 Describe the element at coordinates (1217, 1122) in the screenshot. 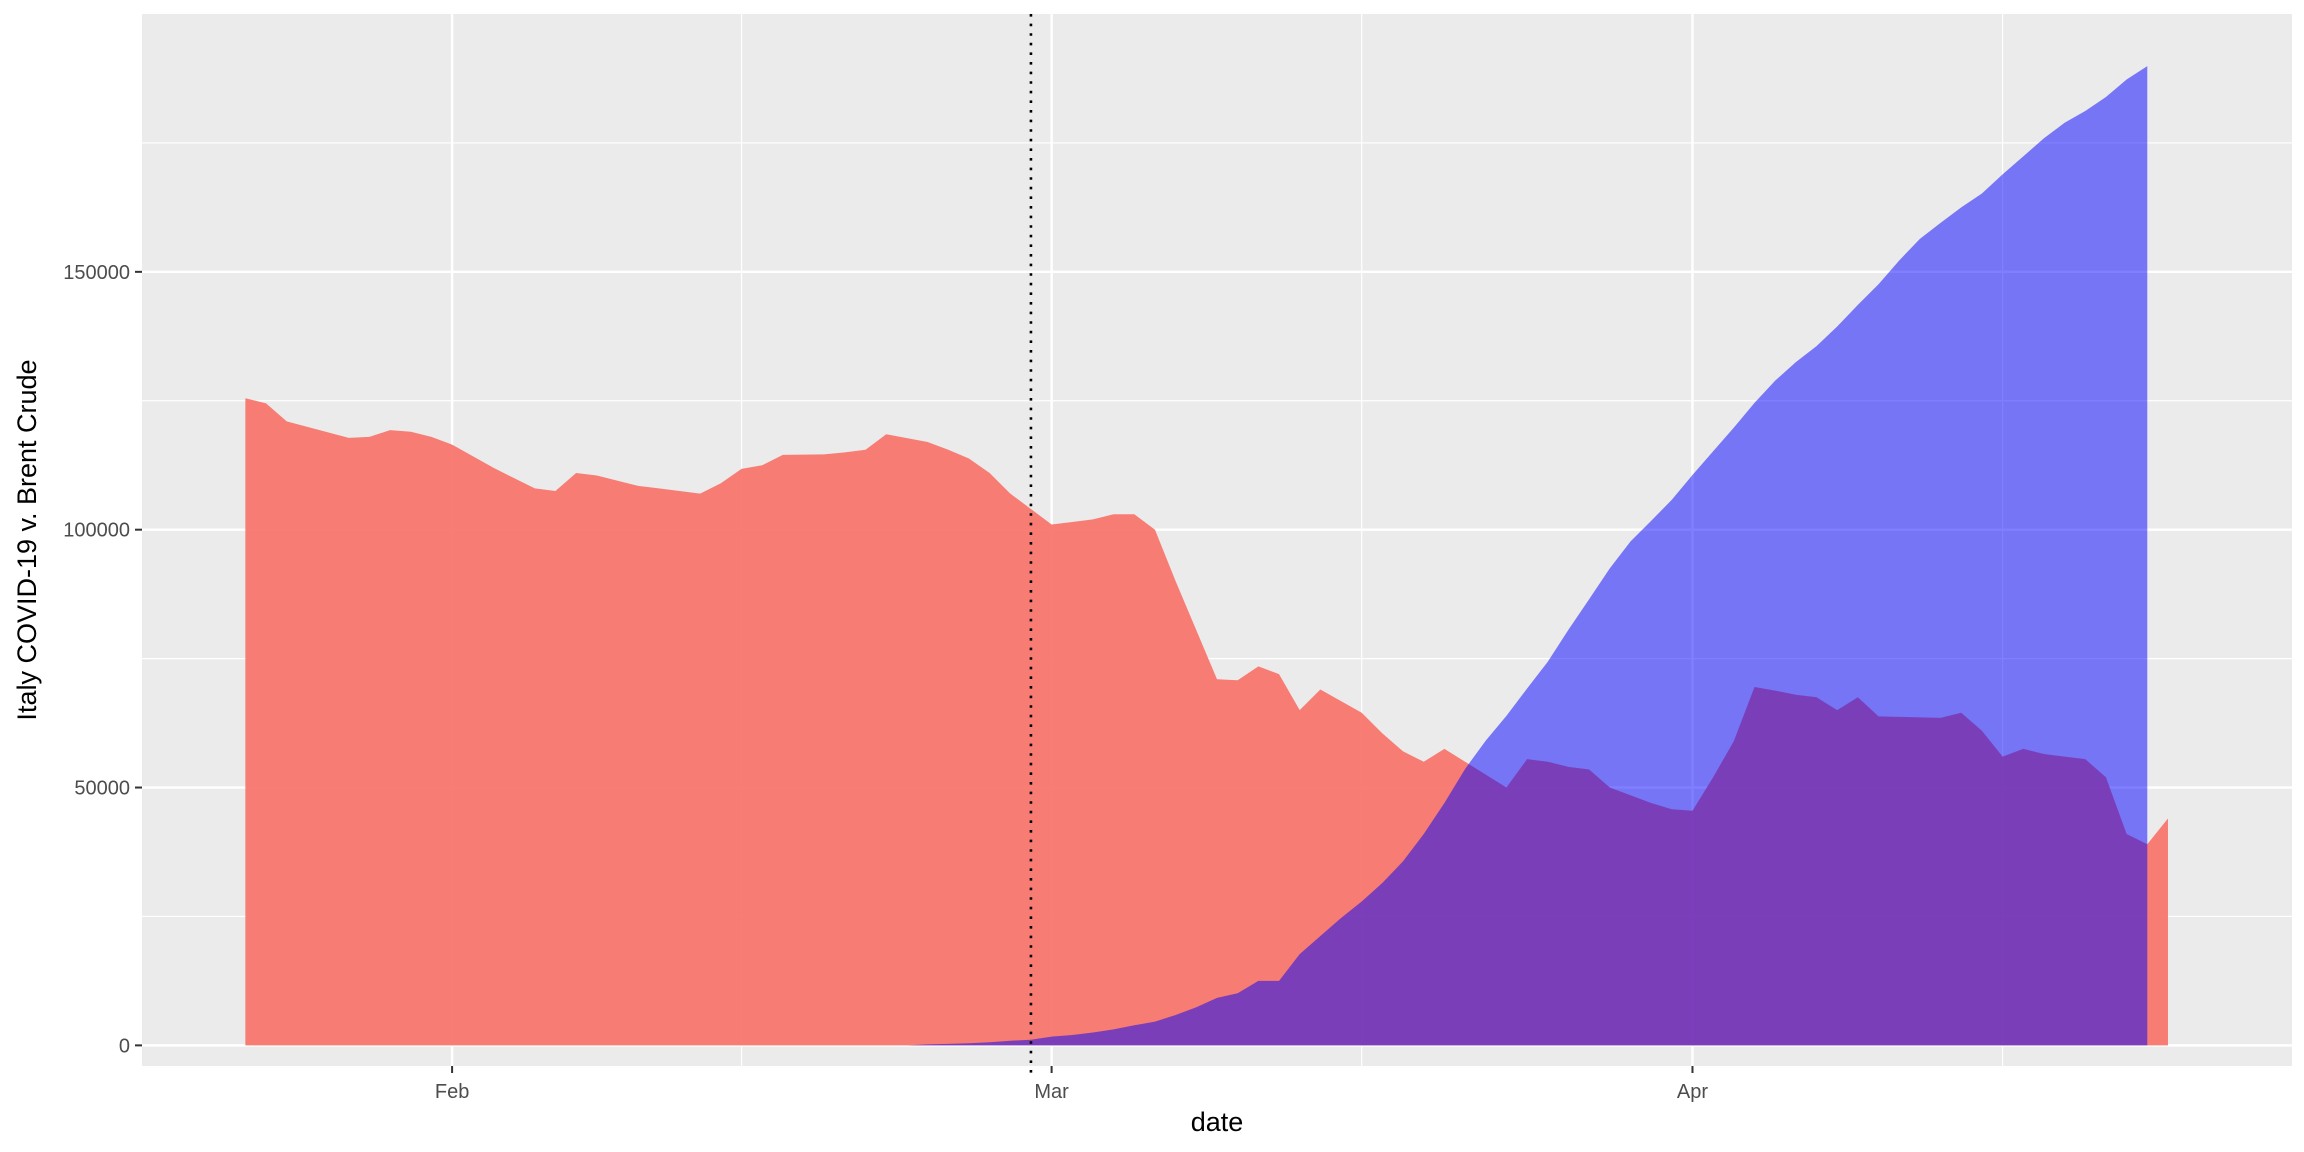

I see `x-axis-title: date` at that location.